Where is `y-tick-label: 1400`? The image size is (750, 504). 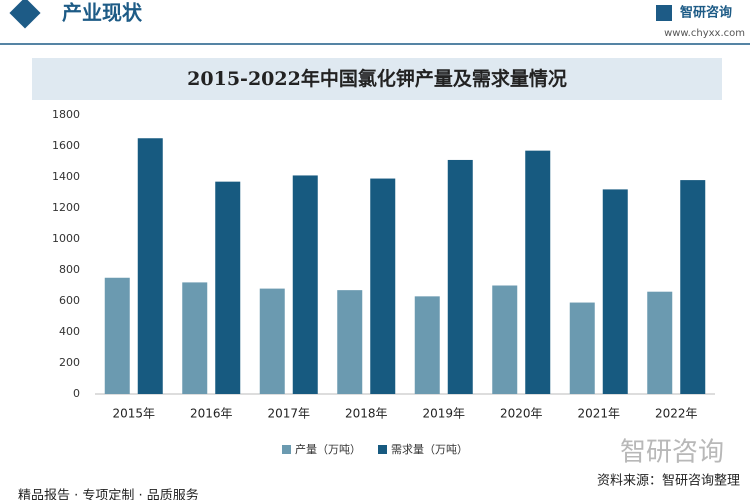
y-tick-label: 1400 is located at coordinates (66, 176).